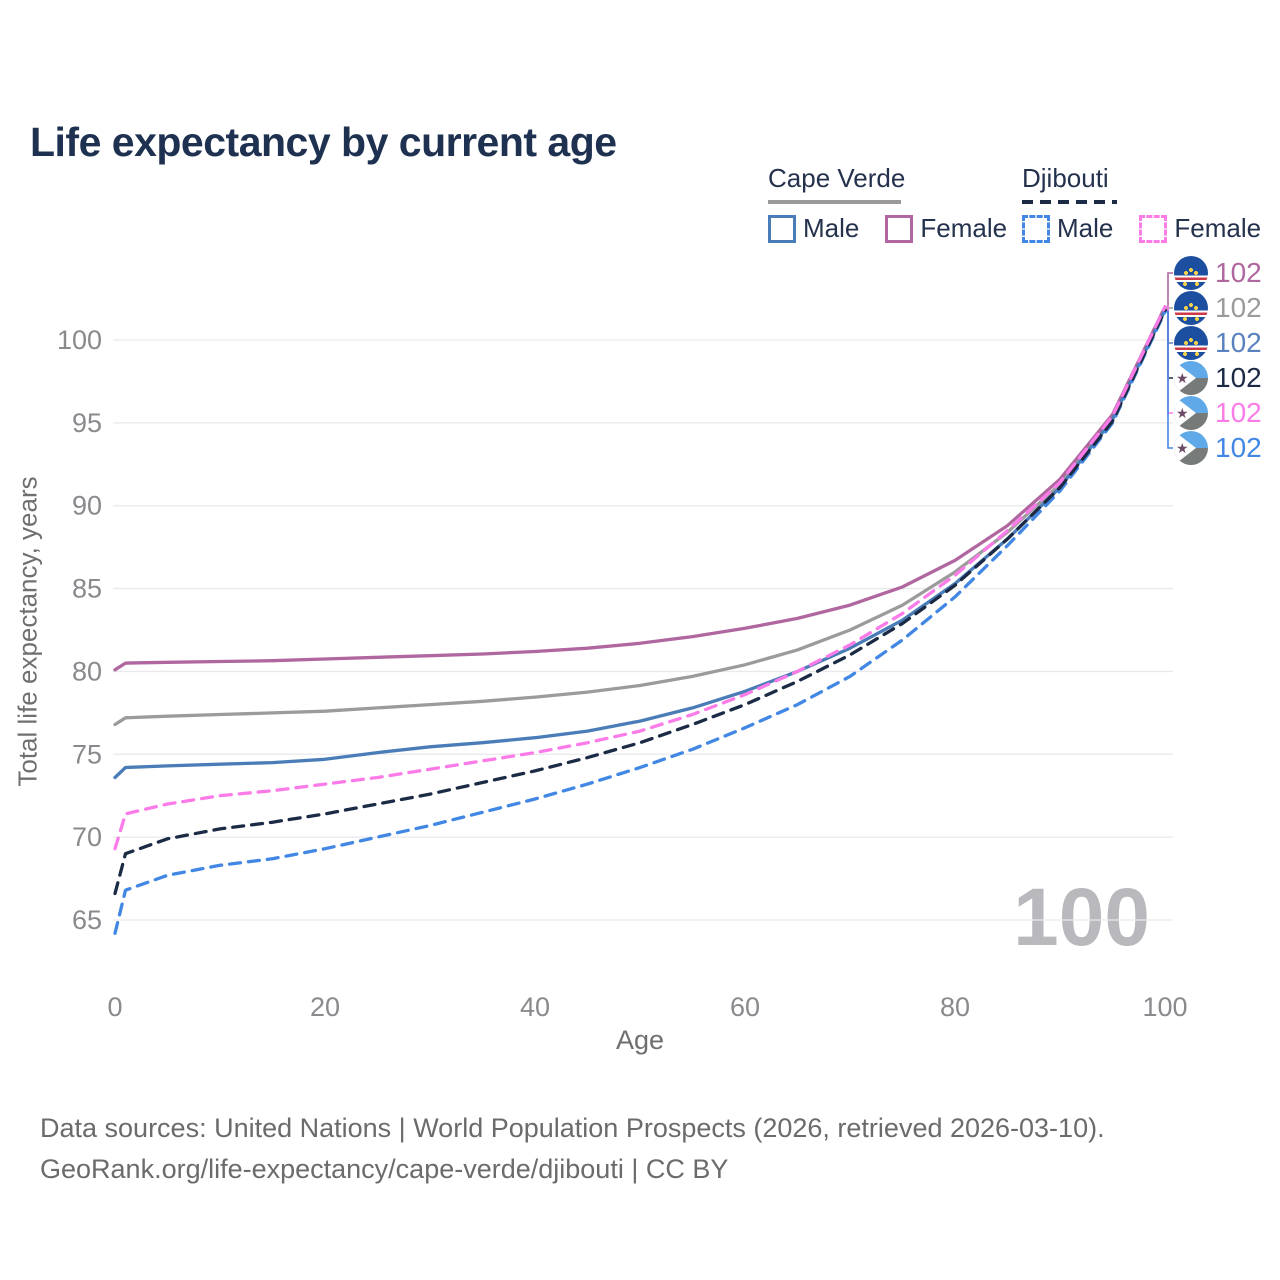 Image resolution: width=1280 pixels, height=1280 pixels. Describe the element at coordinates (745, 1007) in the screenshot. I see `x-tick-label: 60` at that location.